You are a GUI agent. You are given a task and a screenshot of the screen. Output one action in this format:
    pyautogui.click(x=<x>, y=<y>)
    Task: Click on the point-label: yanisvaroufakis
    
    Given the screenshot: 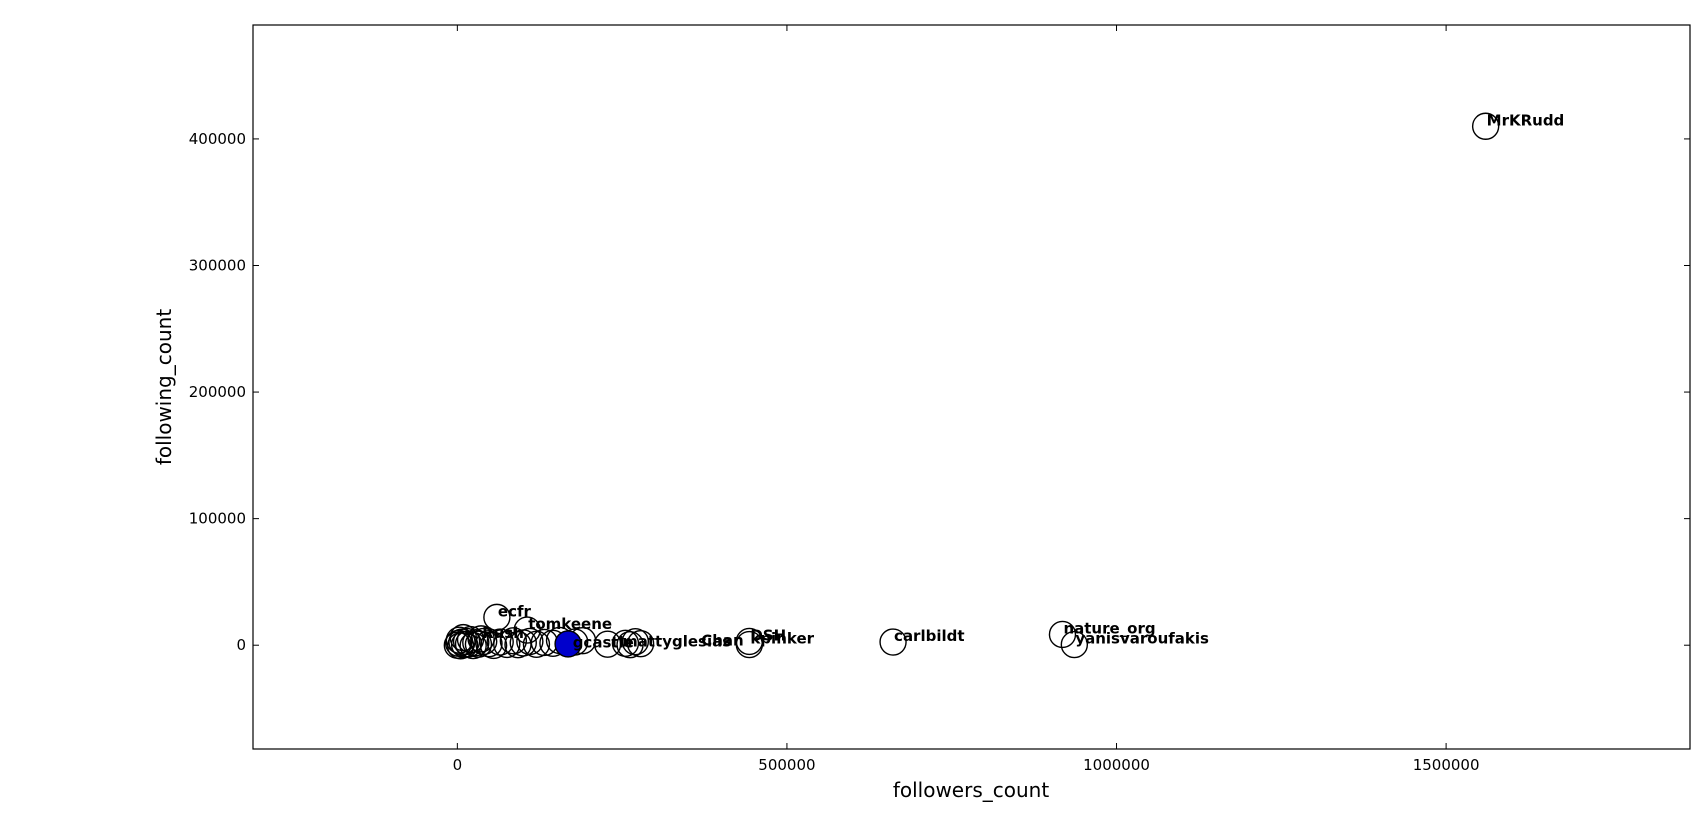 What is the action you would take?
    pyautogui.click(x=1142, y=639)
    